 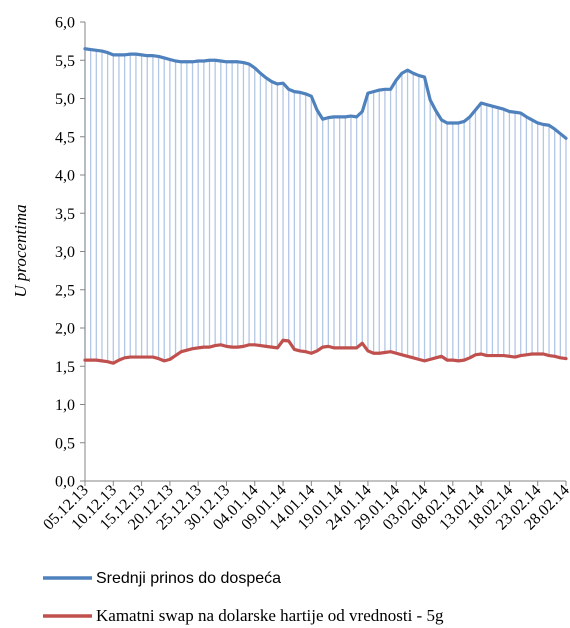 What do you see at coordinates (65, 482) in the screenshot?
I see `y-tick-label: 0,0` at bounding box center [65, 482].